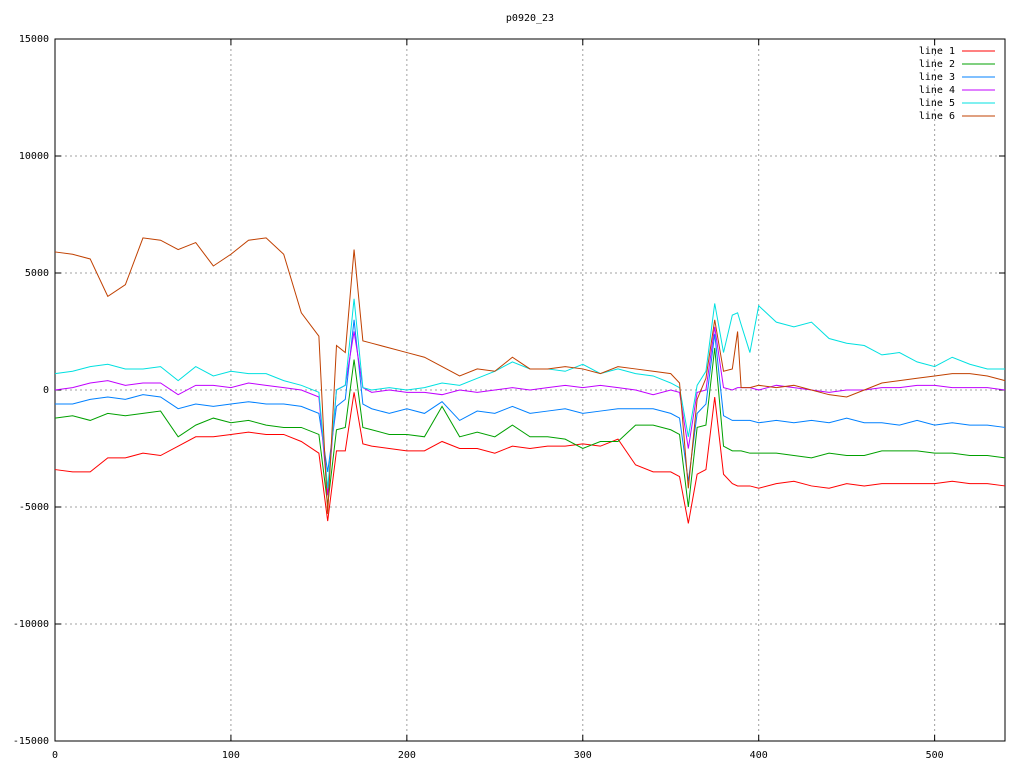 This screenshot has height=768, width=1024. I want to click on y-tick-label: 10000, so click(34, 156).